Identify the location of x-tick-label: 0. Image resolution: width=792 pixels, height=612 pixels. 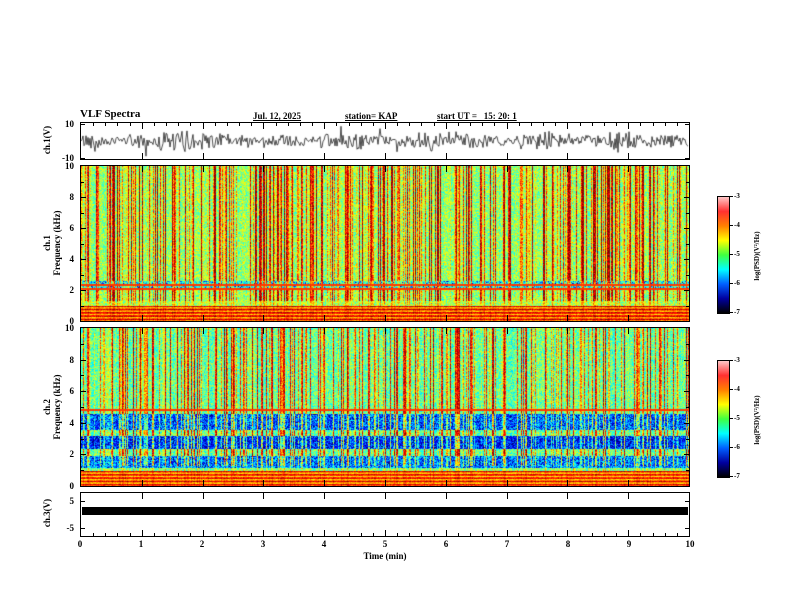
(80, 544).